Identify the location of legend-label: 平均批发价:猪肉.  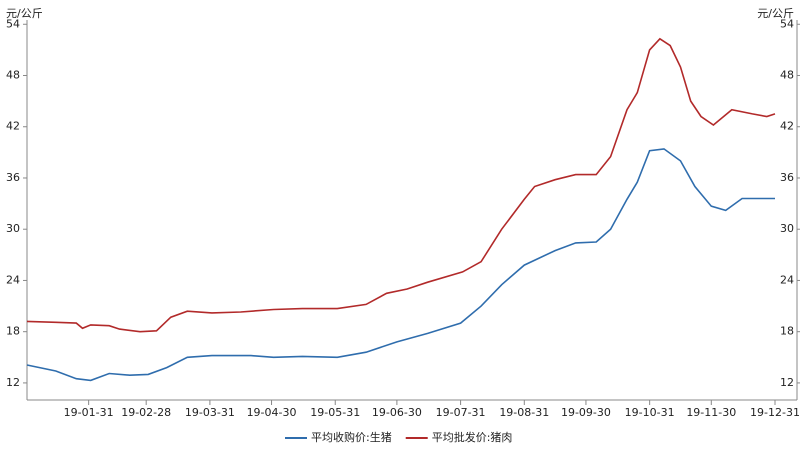
(472, 437).